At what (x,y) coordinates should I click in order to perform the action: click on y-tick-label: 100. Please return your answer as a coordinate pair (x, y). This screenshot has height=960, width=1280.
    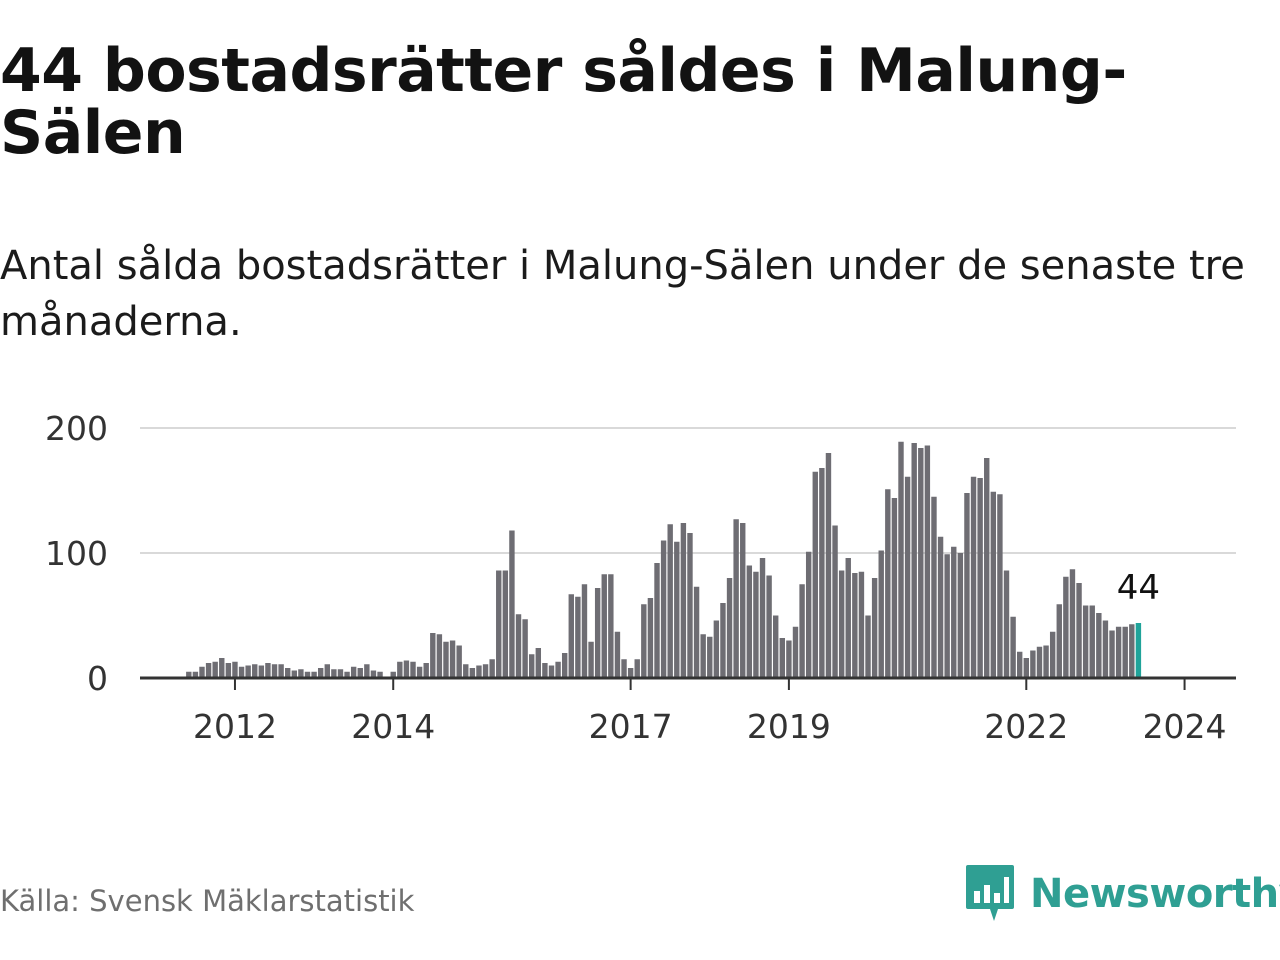
    Looking at the image, I should click on (76, 553).